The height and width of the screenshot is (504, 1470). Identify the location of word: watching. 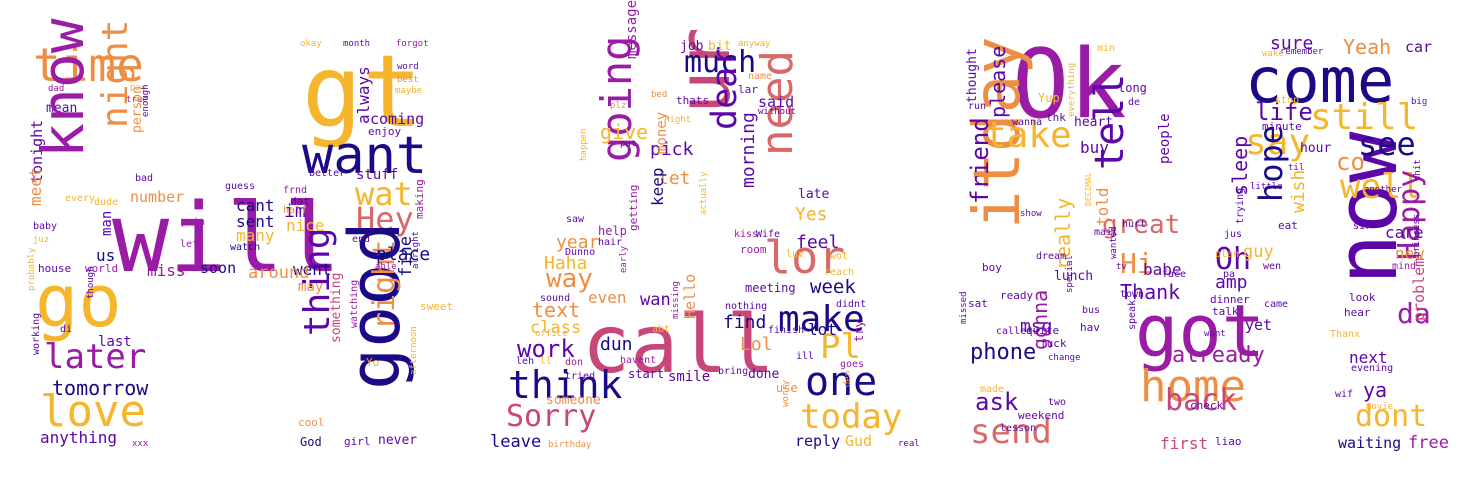
(354, 303).